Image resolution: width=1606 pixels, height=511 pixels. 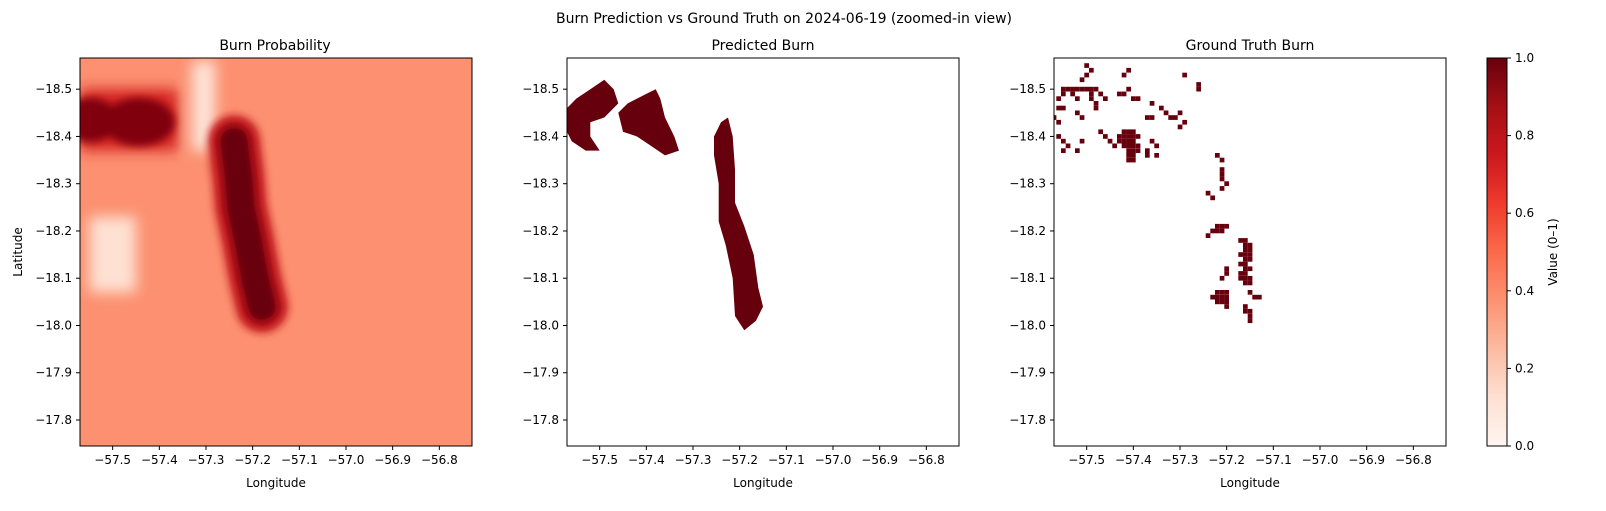 I want to click on x-tick-label: −57.3, so click(x=1180, y=460).